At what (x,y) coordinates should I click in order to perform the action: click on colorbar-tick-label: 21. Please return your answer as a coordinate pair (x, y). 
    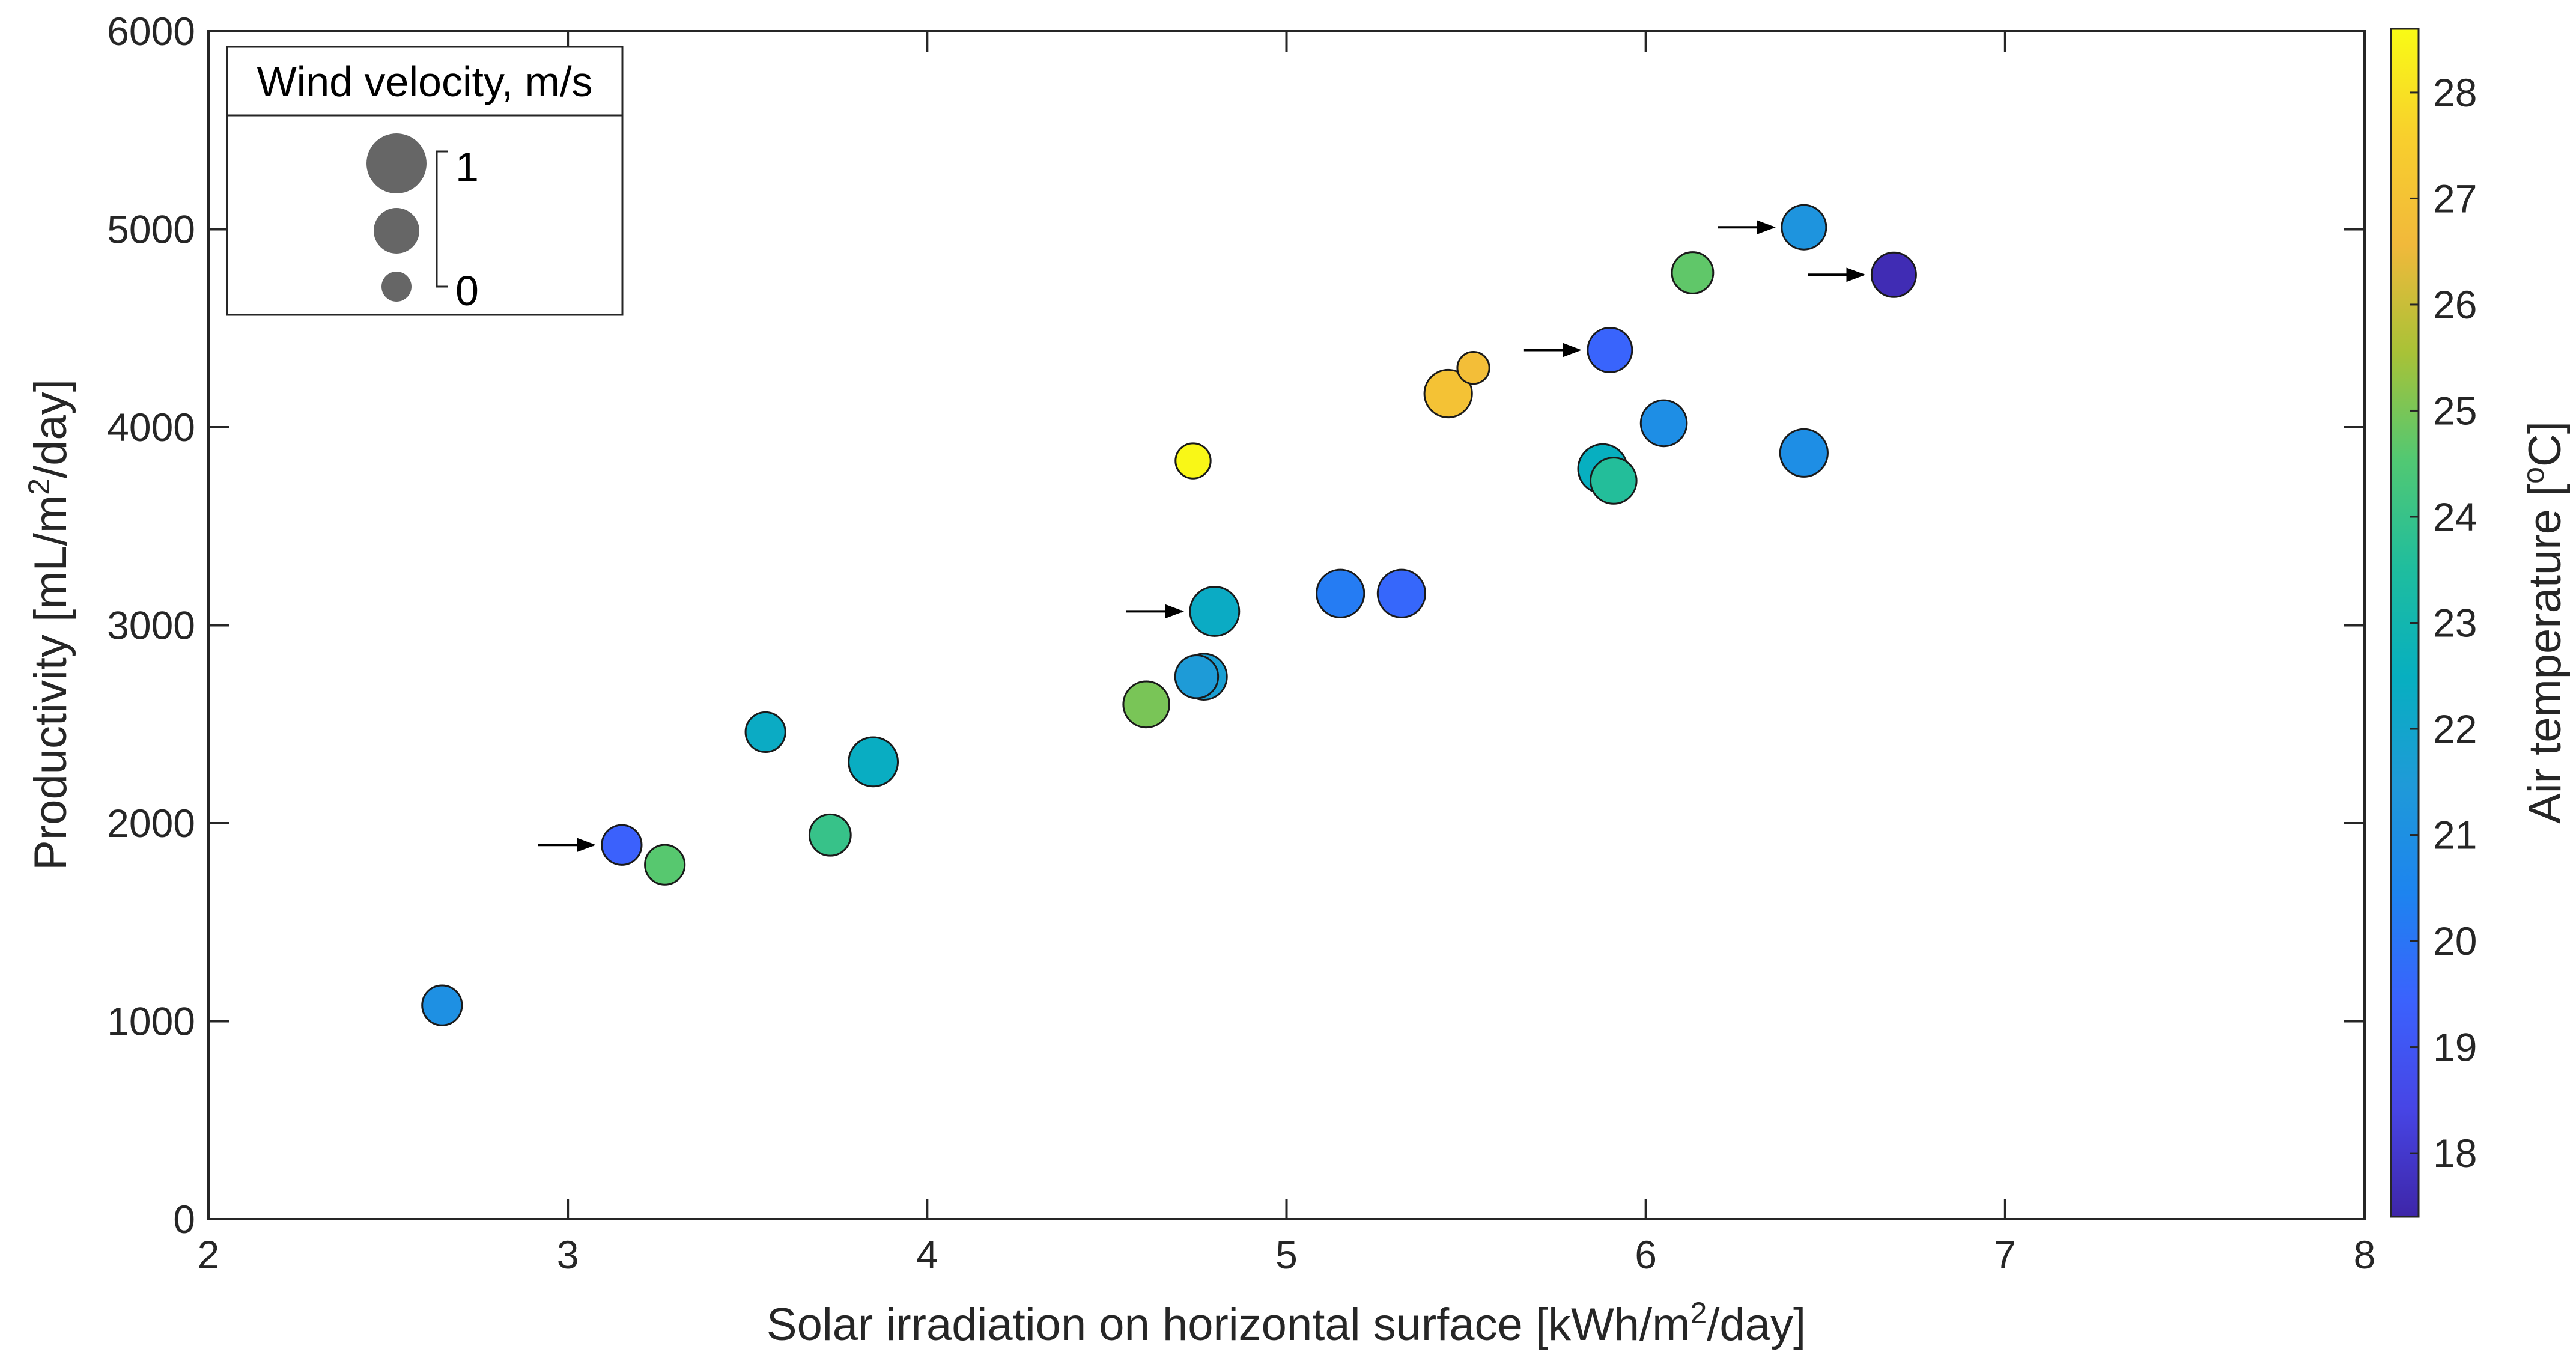
    Looking at the image, I should click on (2455, 835).